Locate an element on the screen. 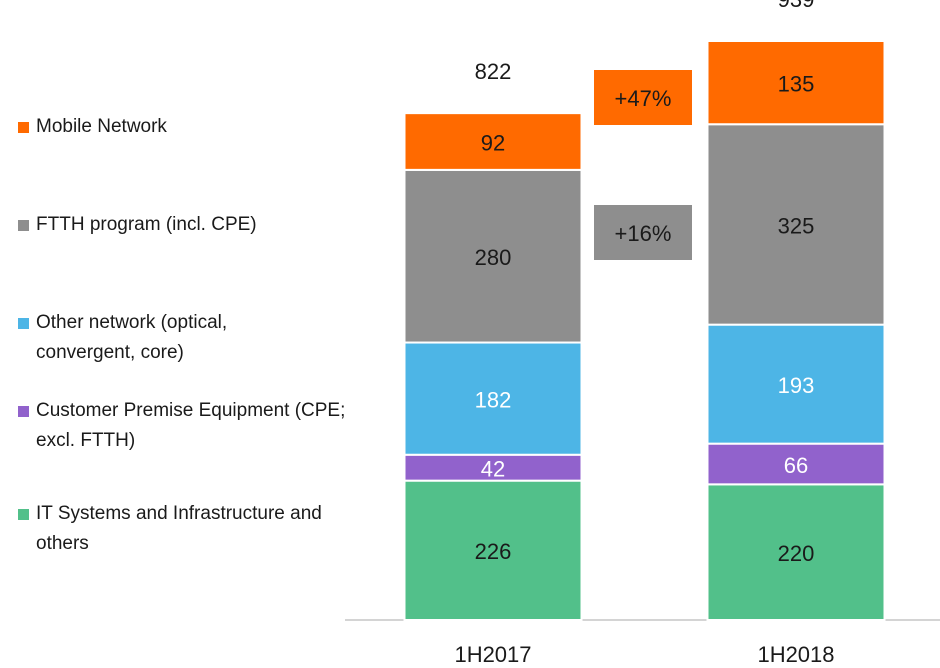 The width and height of the screenshot is (940, 668). data-label: 42 is located at coordinates (493, 469).